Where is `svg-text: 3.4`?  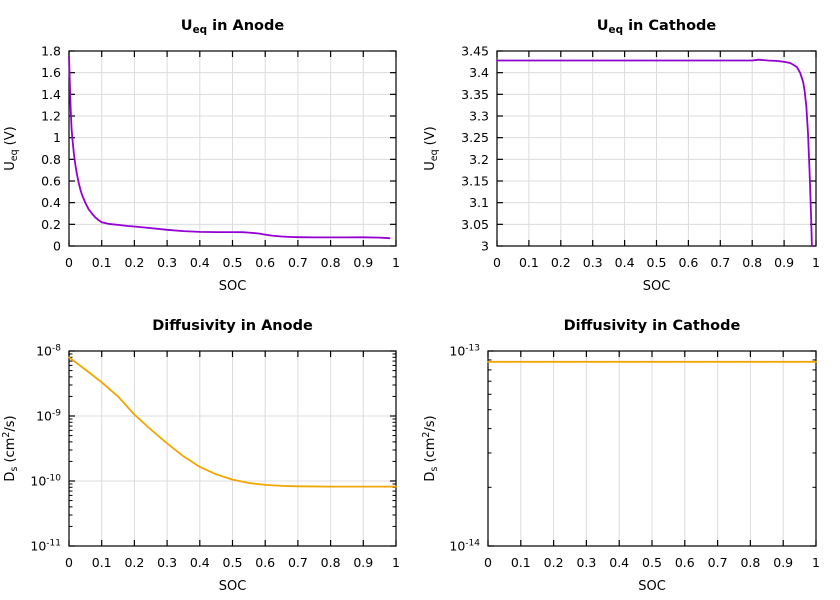
svg-text: 3.4 is located at coordinates (479, 72).